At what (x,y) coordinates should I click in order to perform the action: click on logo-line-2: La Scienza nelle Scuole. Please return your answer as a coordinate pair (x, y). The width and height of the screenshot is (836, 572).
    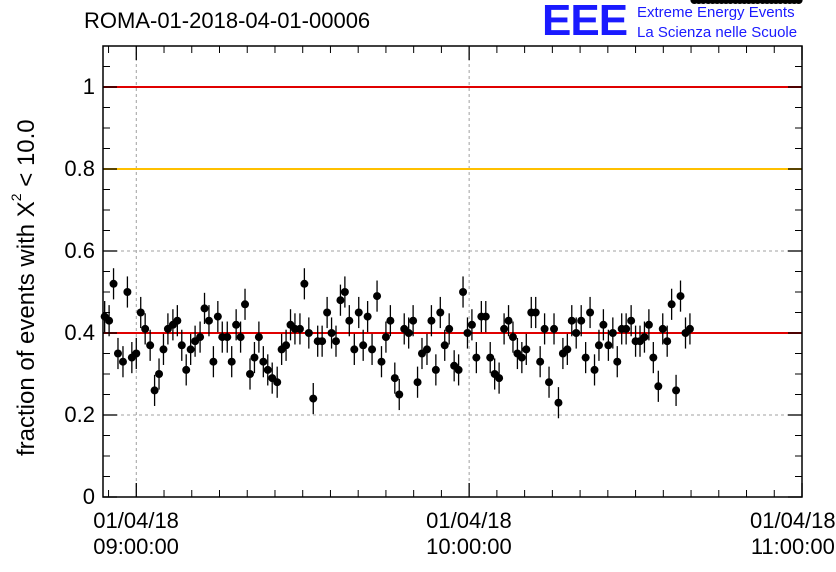
    Looking at the image, I should click on (717, 32).